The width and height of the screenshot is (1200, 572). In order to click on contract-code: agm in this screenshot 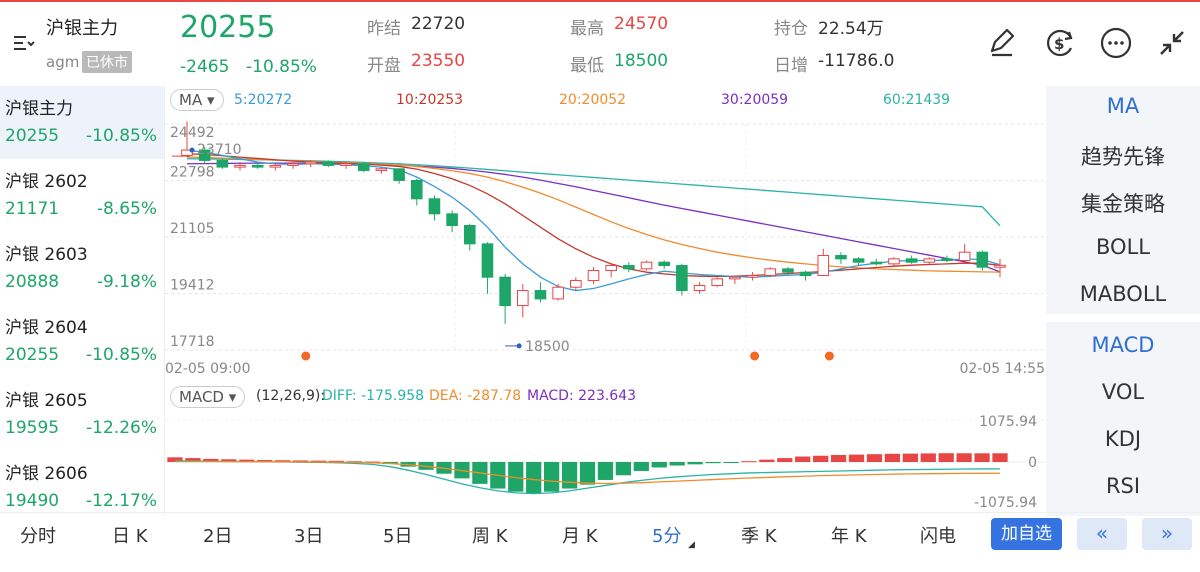, I will do `click(63, 62)`.